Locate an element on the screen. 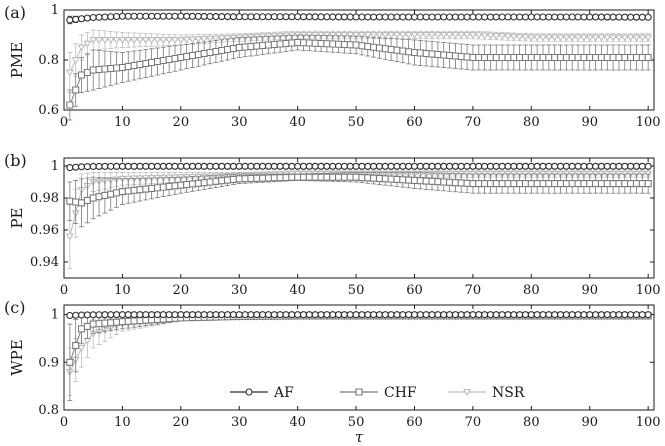  x-tick-label: 80 is located at coordinates (531, 290).